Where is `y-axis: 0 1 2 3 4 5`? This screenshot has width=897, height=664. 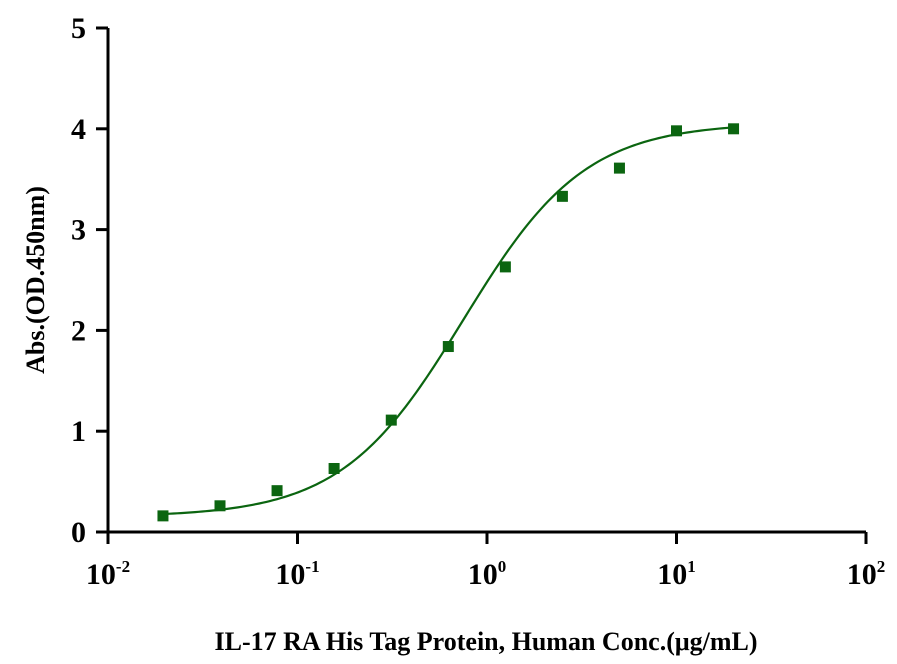
y-axis: 0 1 2 3 4 5 is located at coordinates (90, 280).